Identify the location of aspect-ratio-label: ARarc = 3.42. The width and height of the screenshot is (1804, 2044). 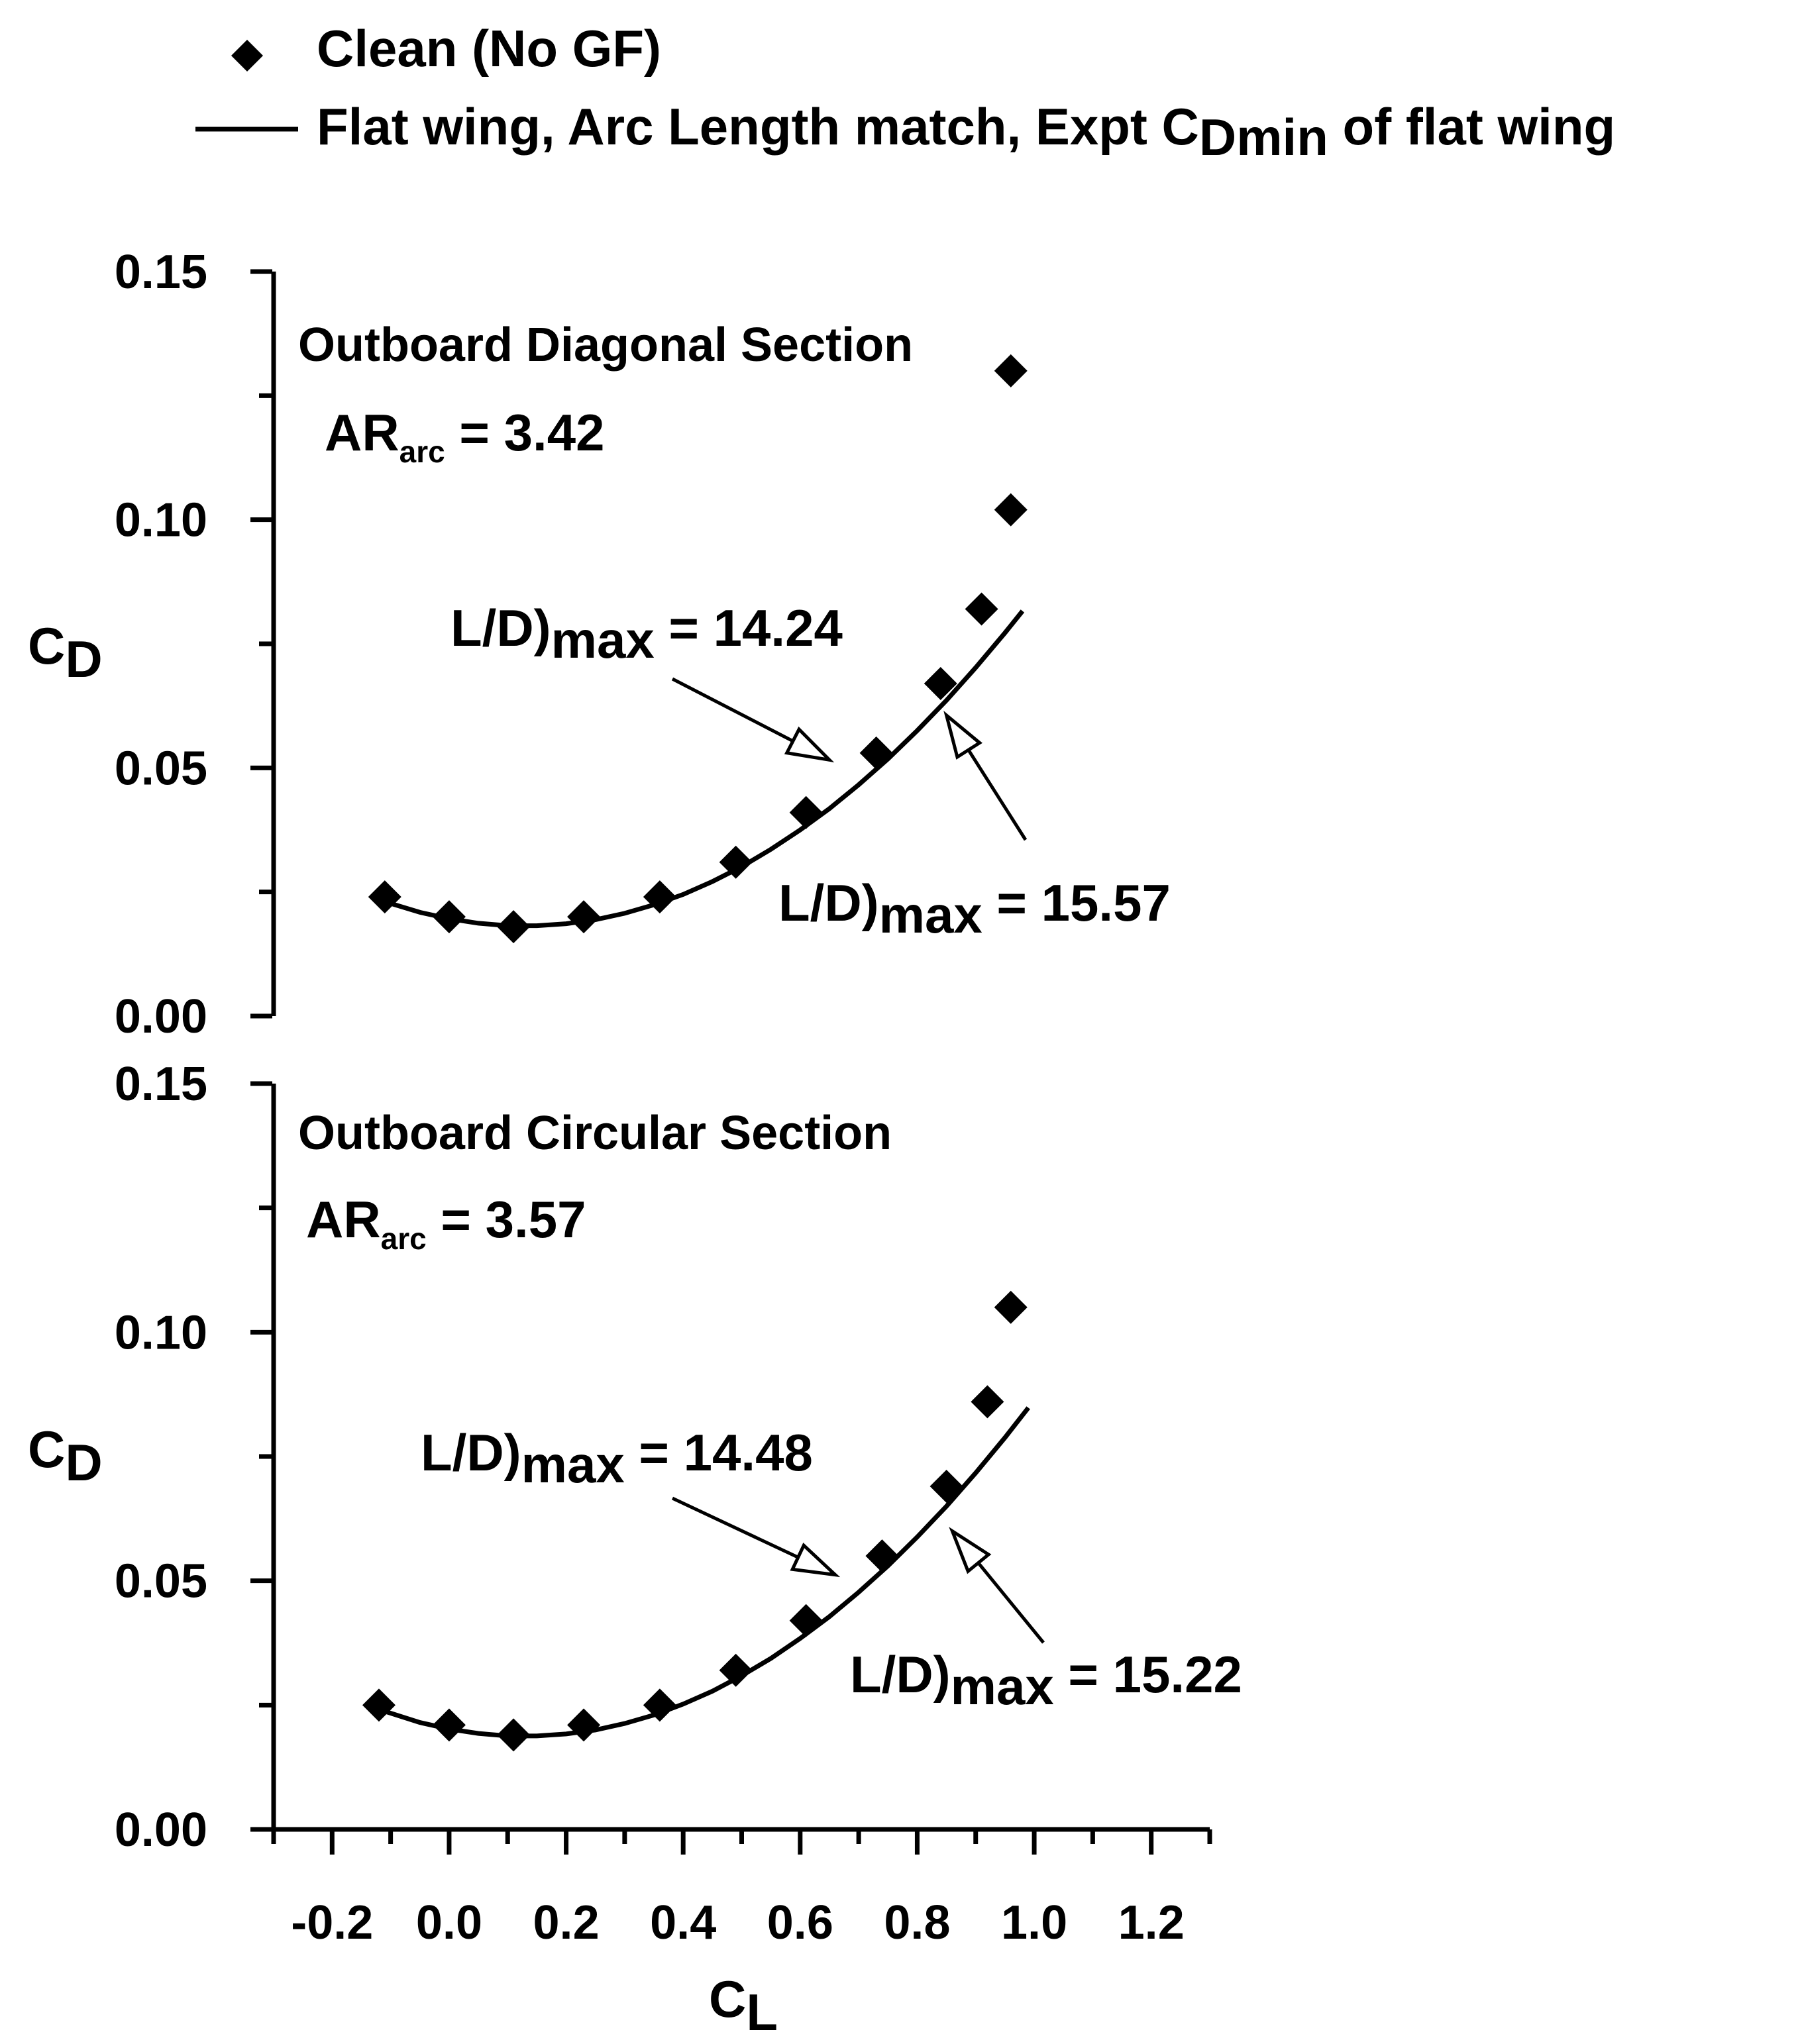
(464, 436).